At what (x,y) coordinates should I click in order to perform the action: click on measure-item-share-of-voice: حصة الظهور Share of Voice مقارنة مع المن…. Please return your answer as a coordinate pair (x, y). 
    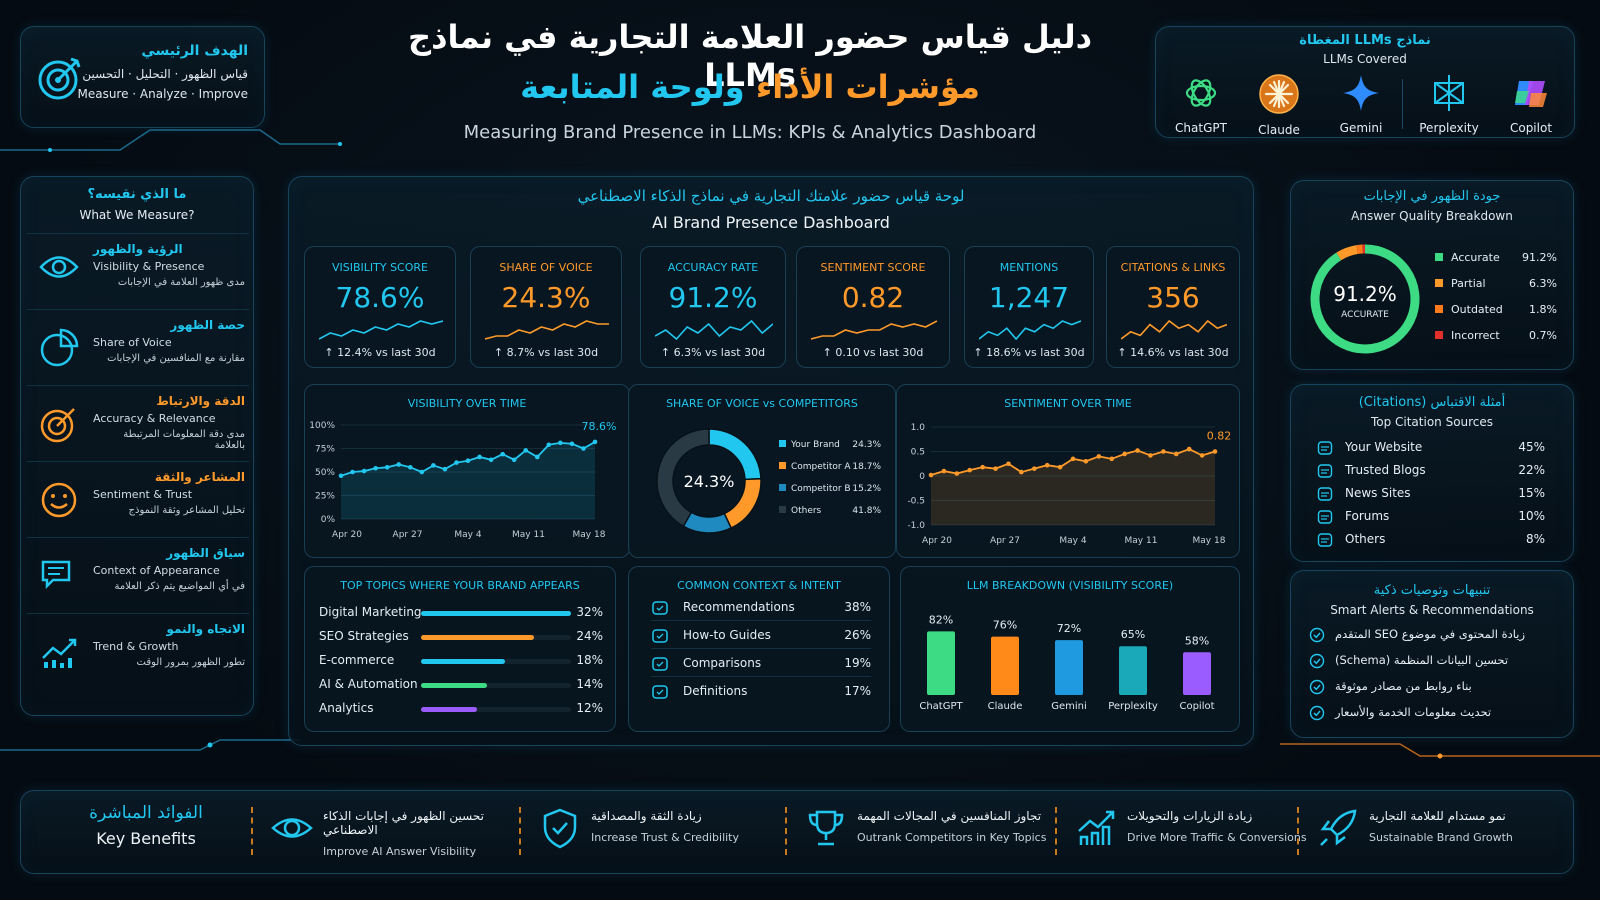
    Looking at the image, I should click on (138, 346).